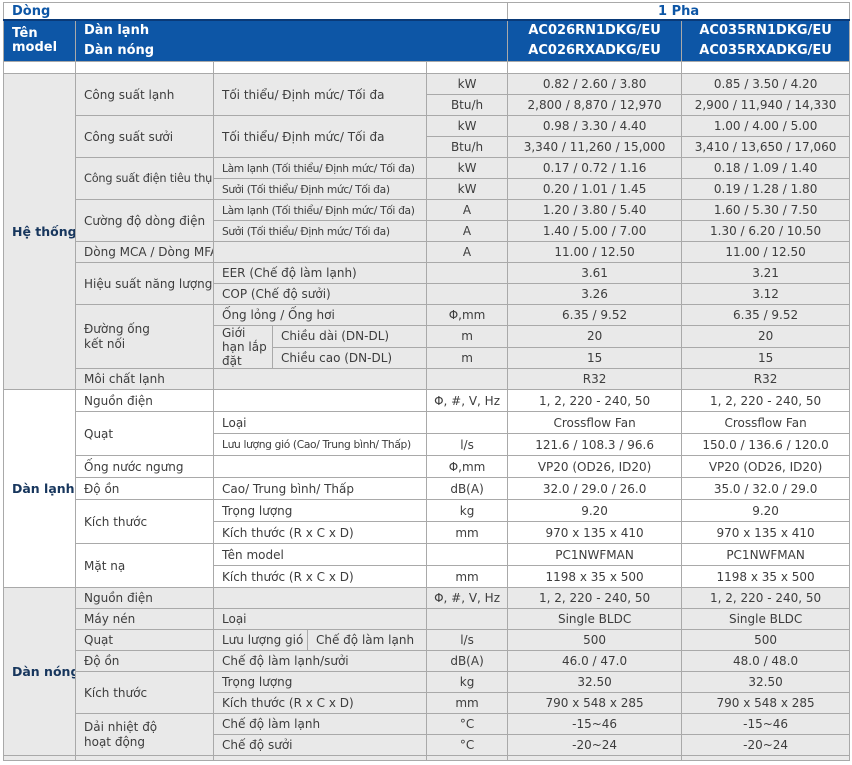 This screenshot has height=765, width=852. Describe the element at coordinates (144, 252) in the screenshot. I see `param-cell: Dòng MCA / Dòng MFA` at that location.